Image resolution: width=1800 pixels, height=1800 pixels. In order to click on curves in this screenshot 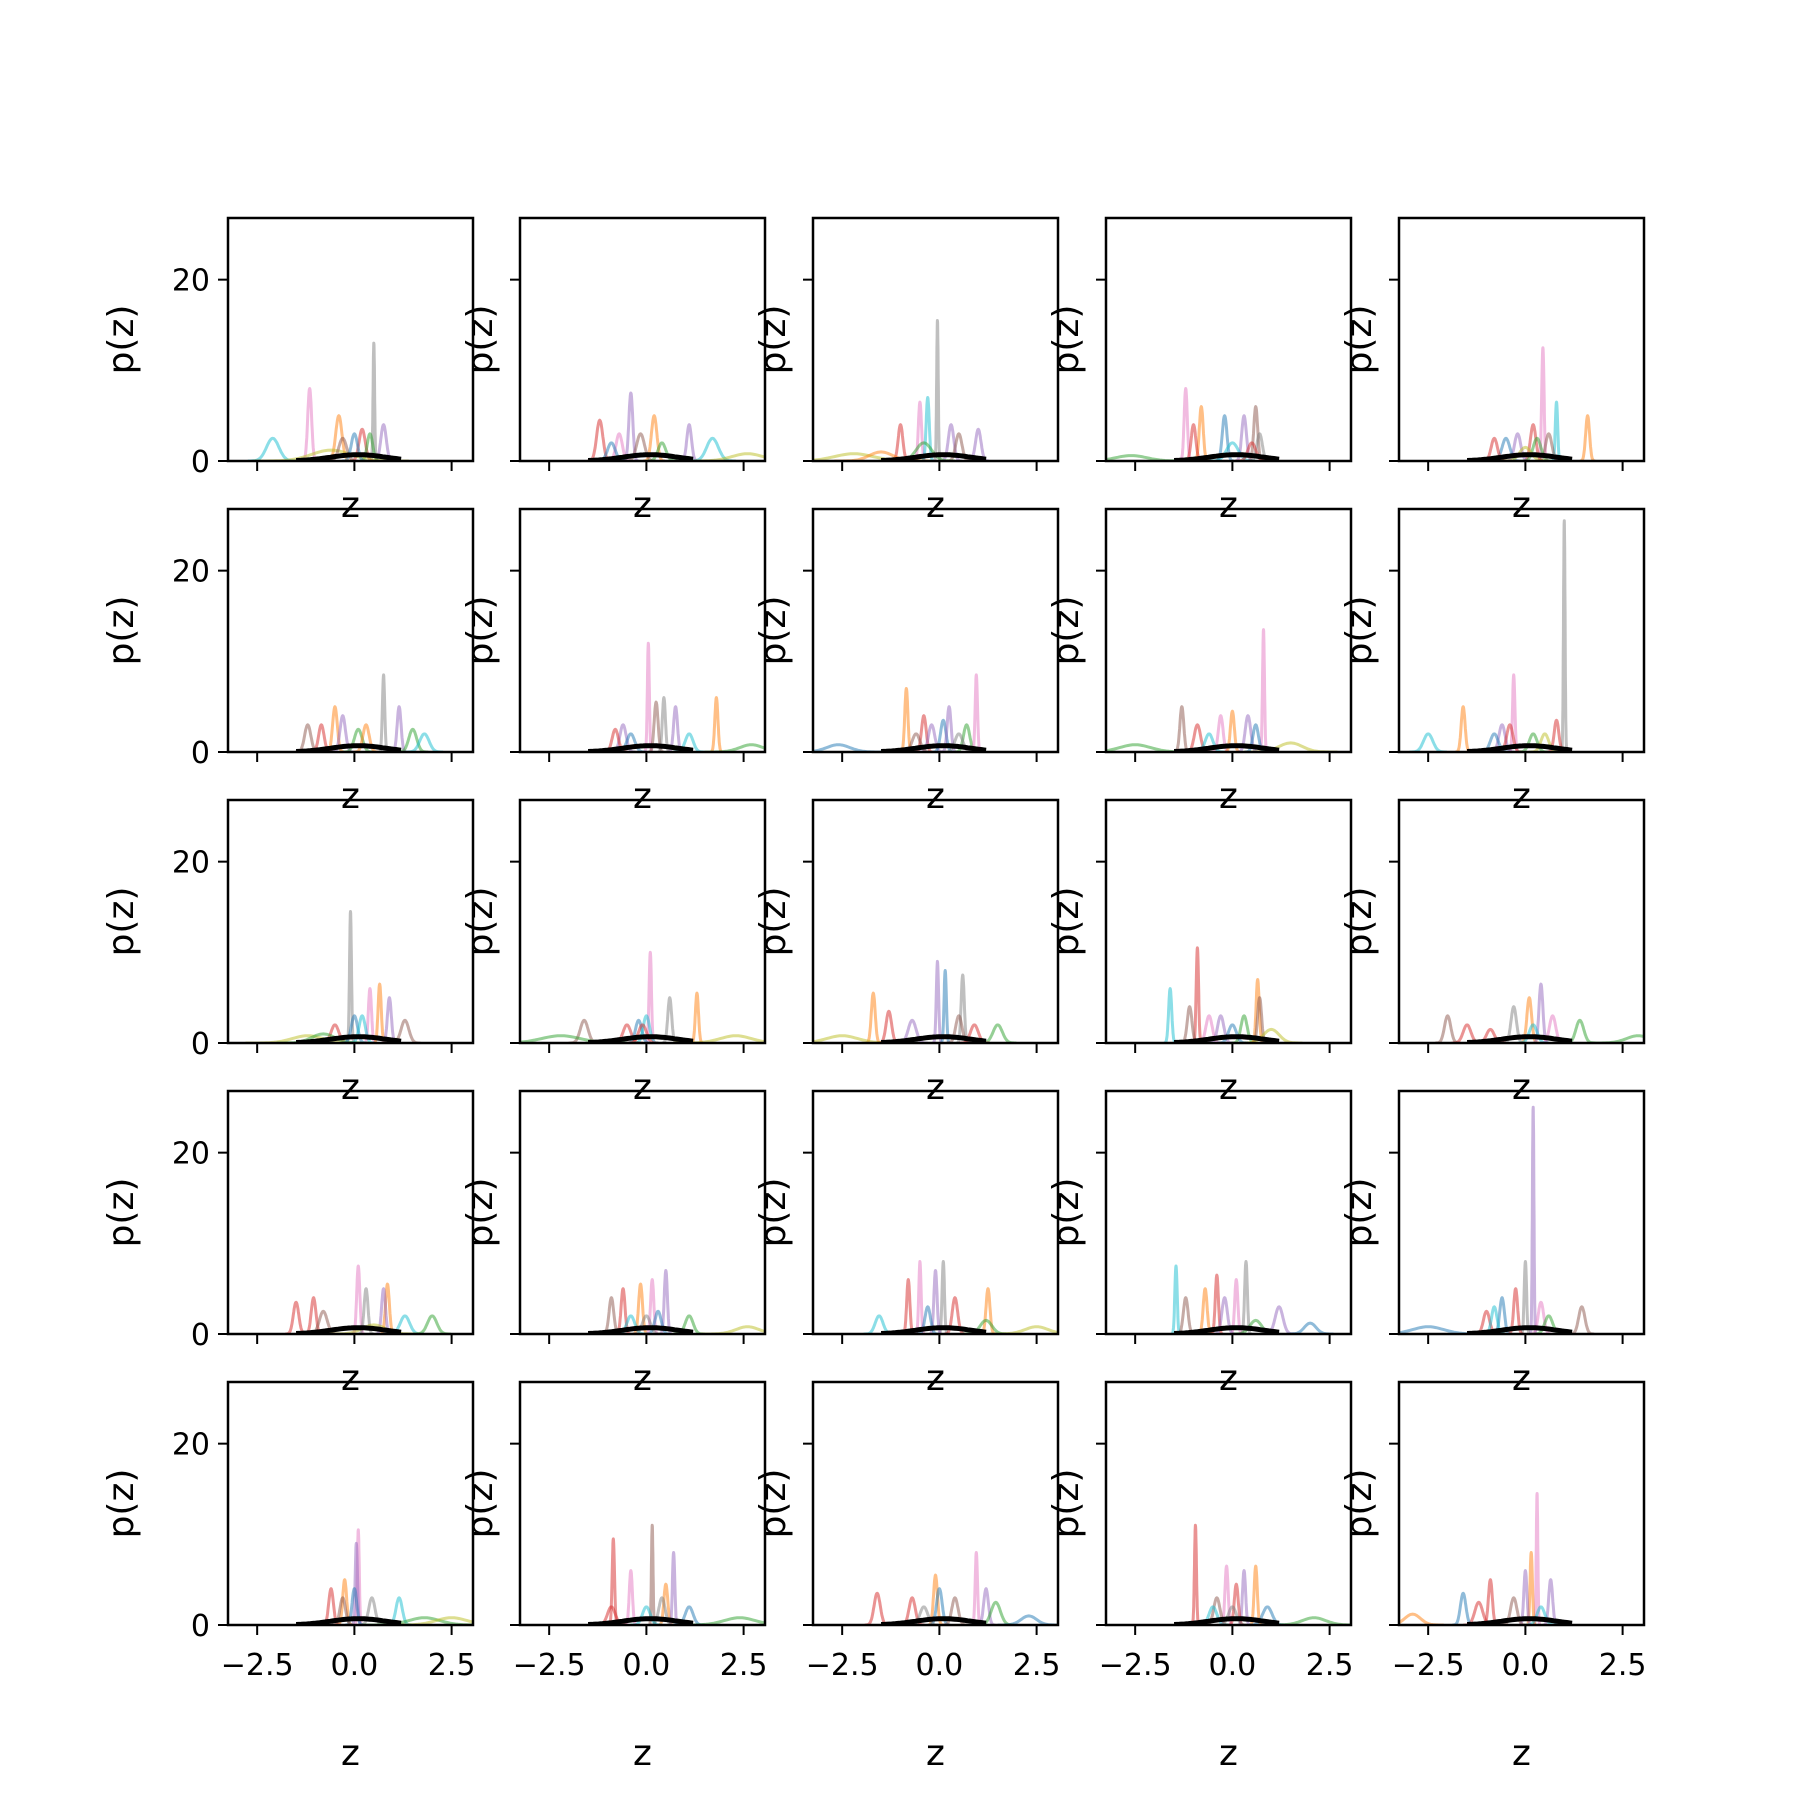, I will do `click(1539, 1012)`.